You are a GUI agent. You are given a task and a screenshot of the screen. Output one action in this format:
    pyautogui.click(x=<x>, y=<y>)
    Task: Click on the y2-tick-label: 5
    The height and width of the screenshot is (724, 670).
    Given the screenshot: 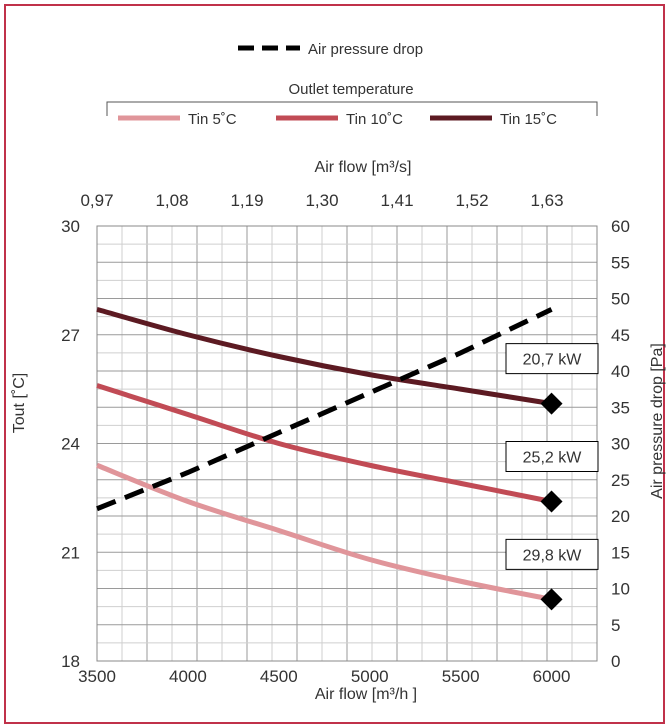 What is the action you would take?
    pyautogui.click(x=615, y=625)
    